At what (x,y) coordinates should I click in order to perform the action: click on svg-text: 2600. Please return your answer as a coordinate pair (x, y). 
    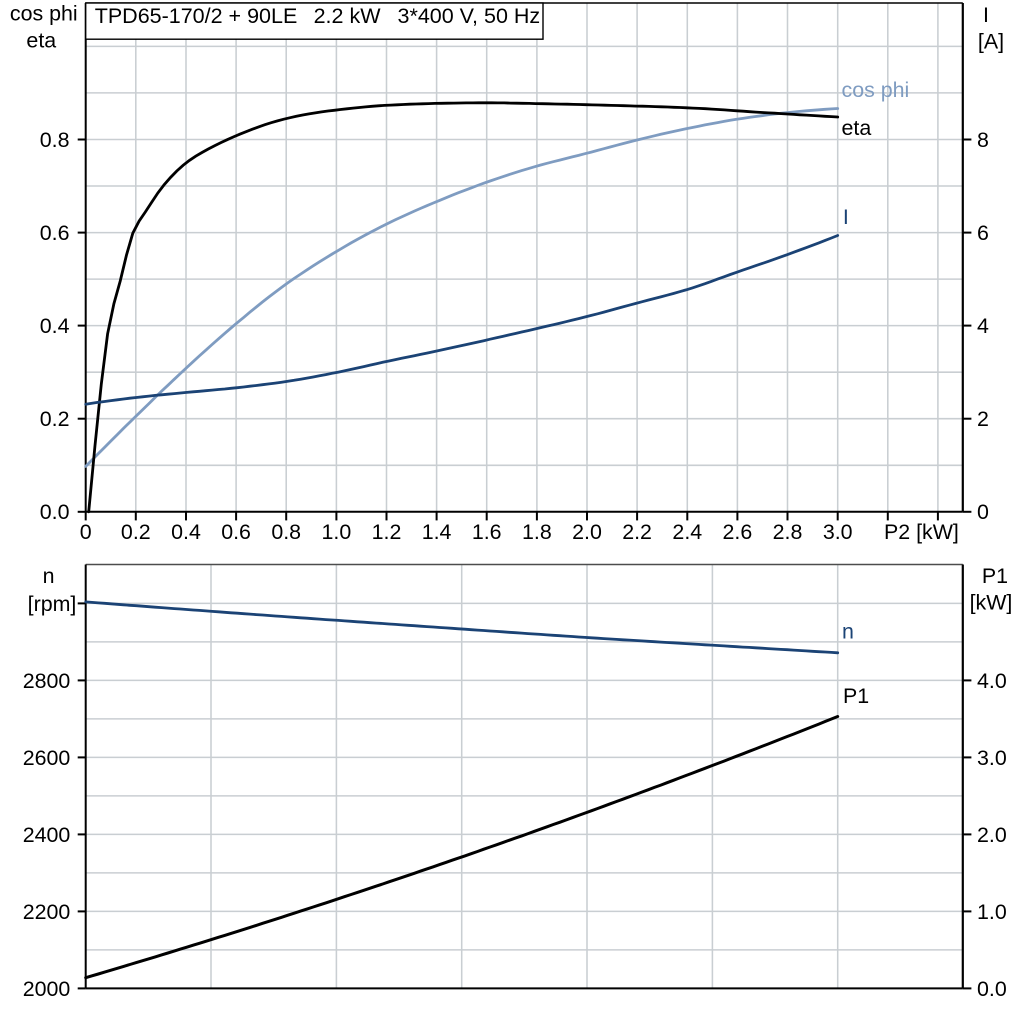
    Looking at the image, I should click on (47, 758).